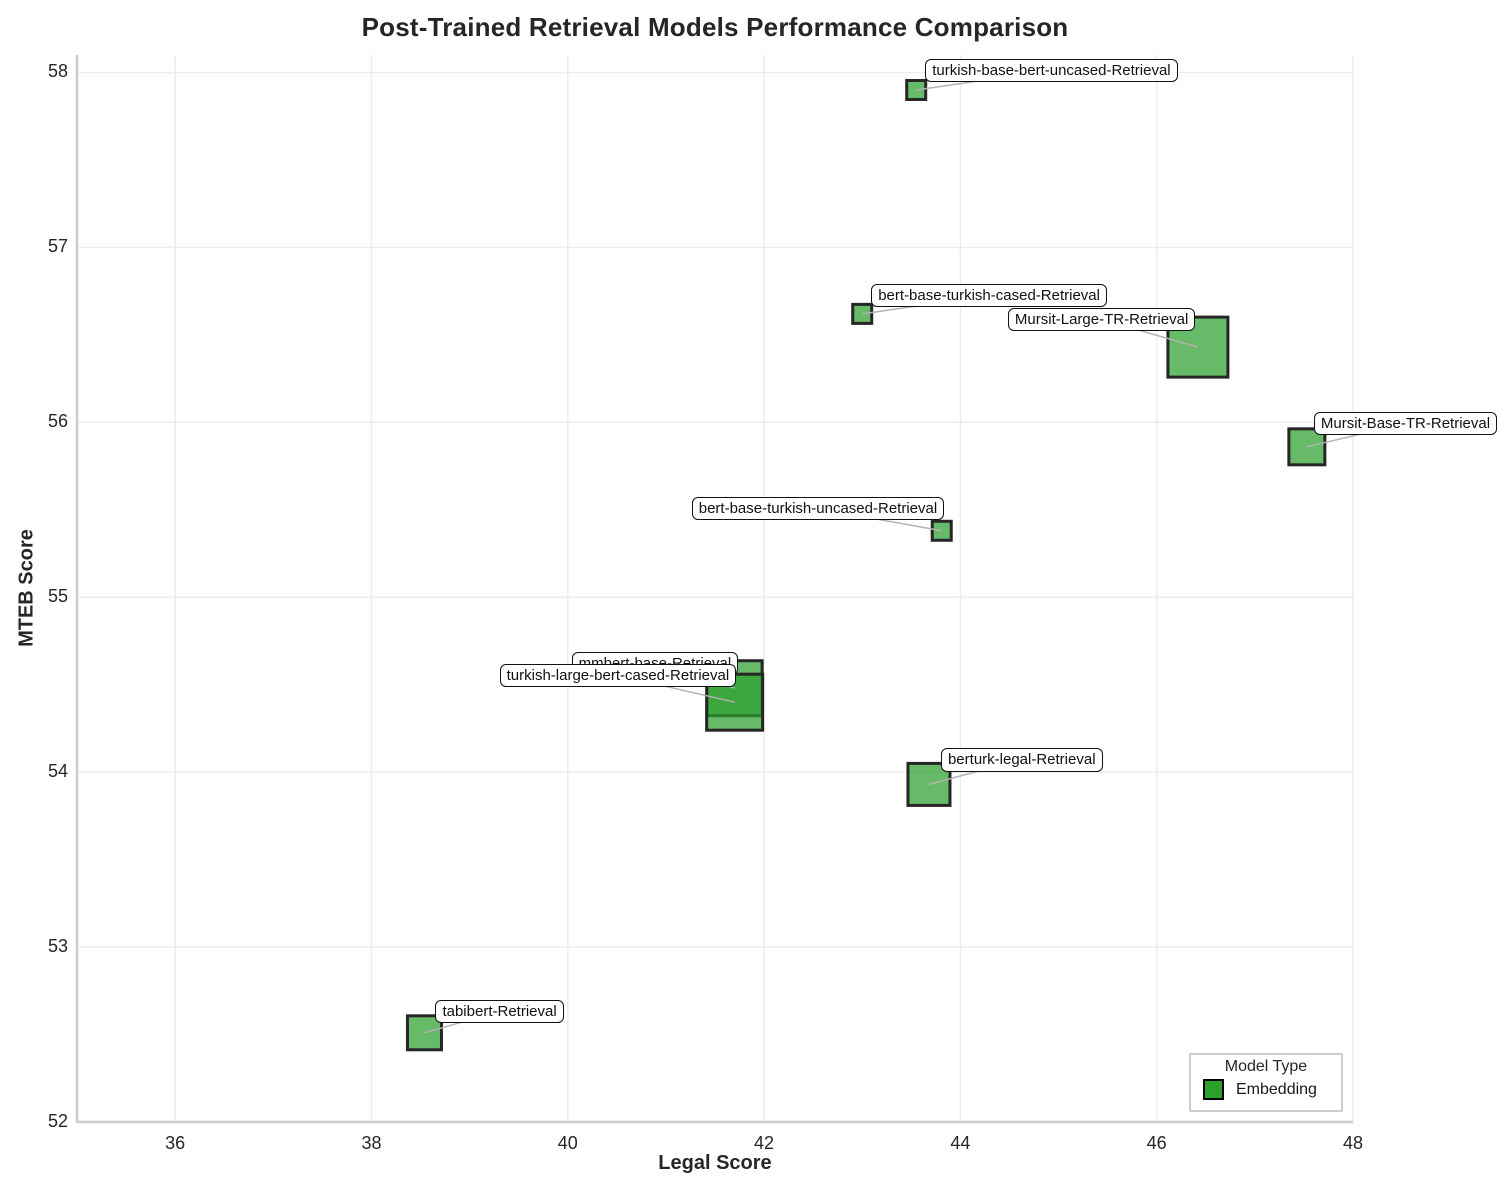  Describe the element at coordinates (57, 1121) in the screenshot. I see `y-tick-label: 52` at that location.